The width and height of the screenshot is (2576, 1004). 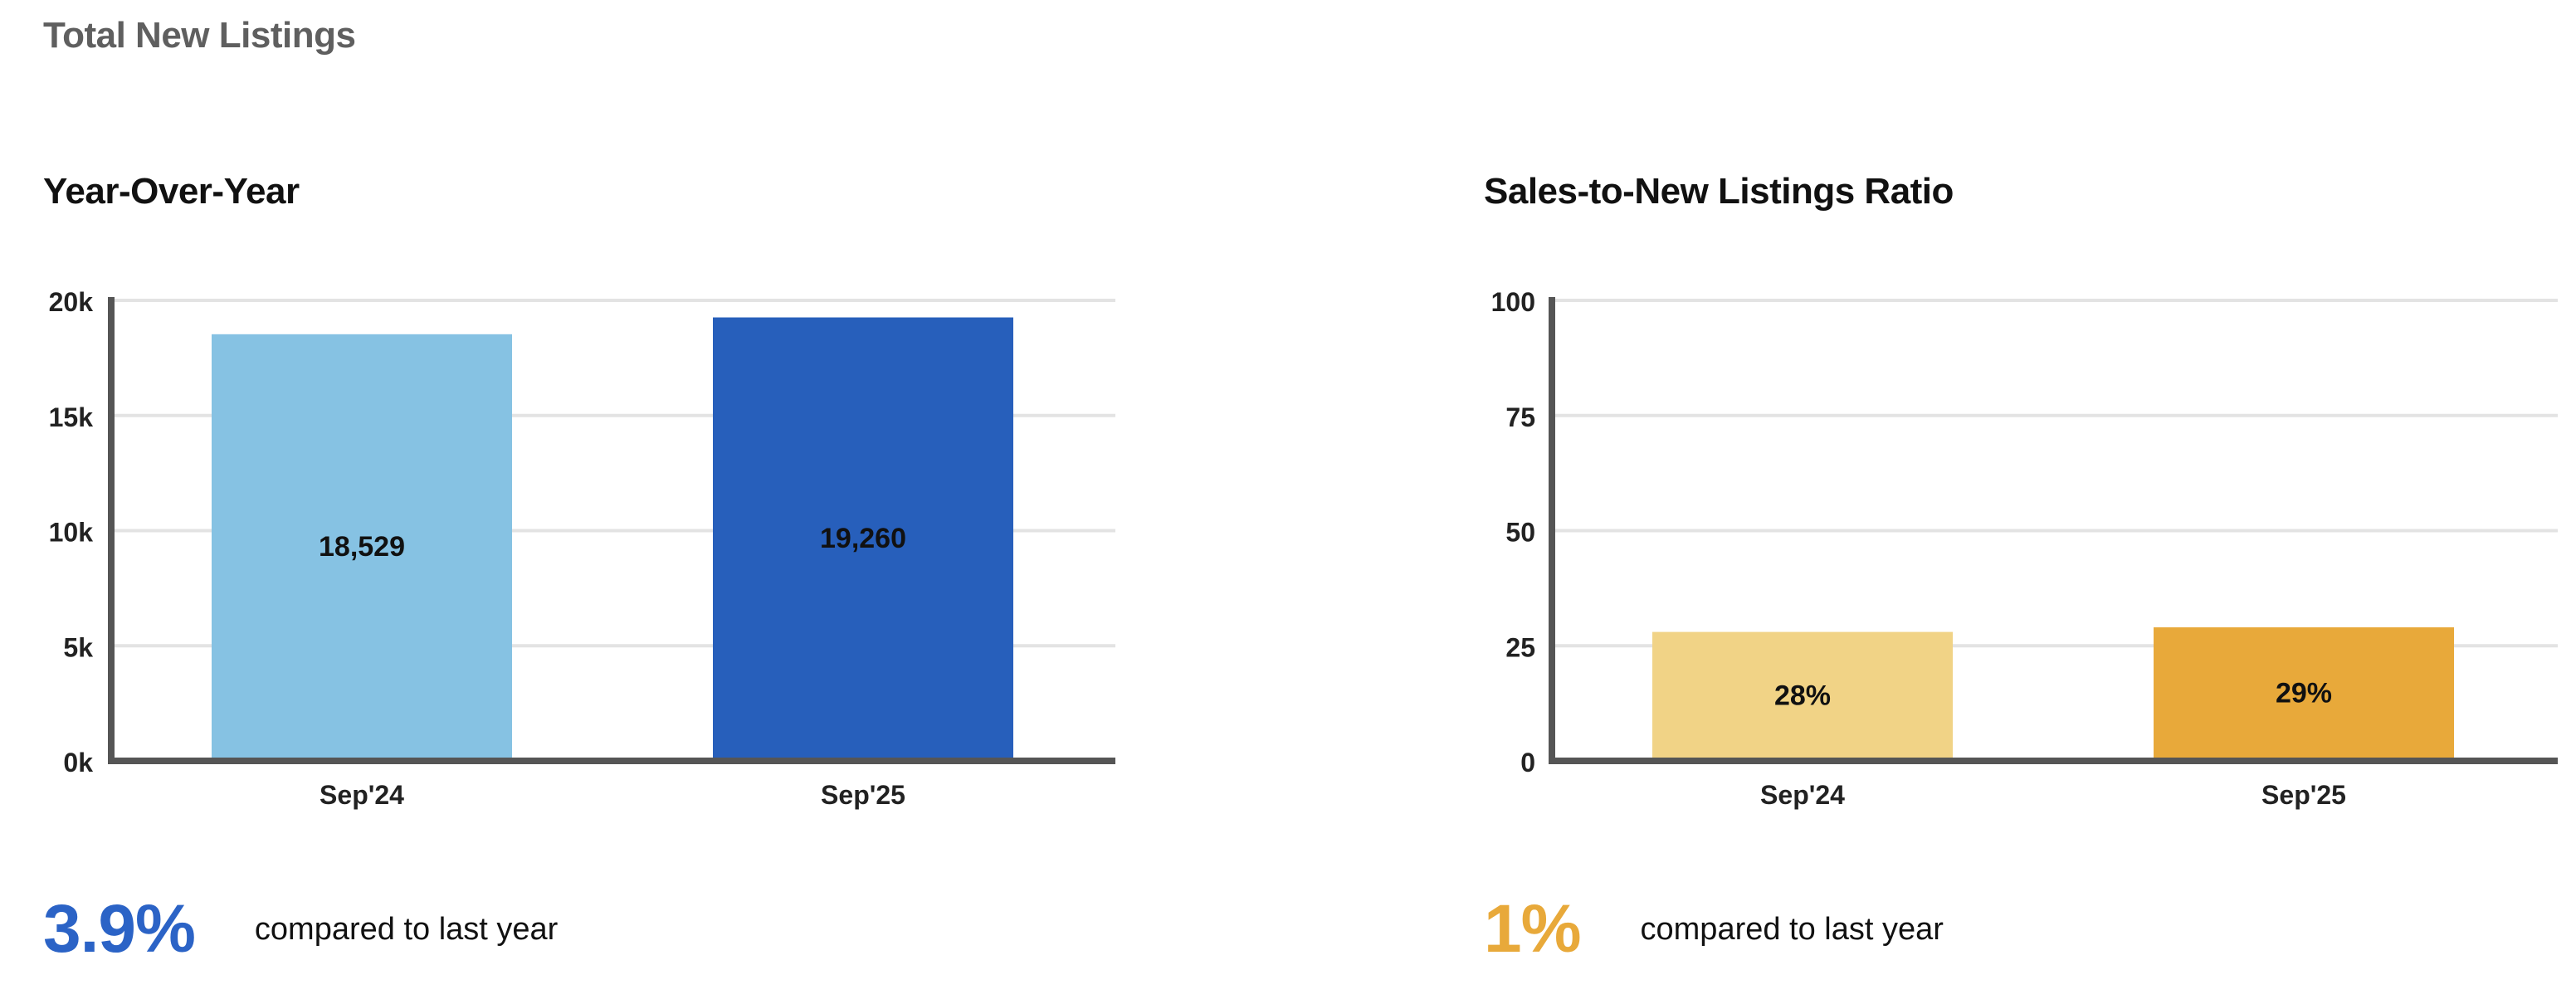 I want to click on sales-ratio-change-value: 1%, so click(x=1533, y=929).